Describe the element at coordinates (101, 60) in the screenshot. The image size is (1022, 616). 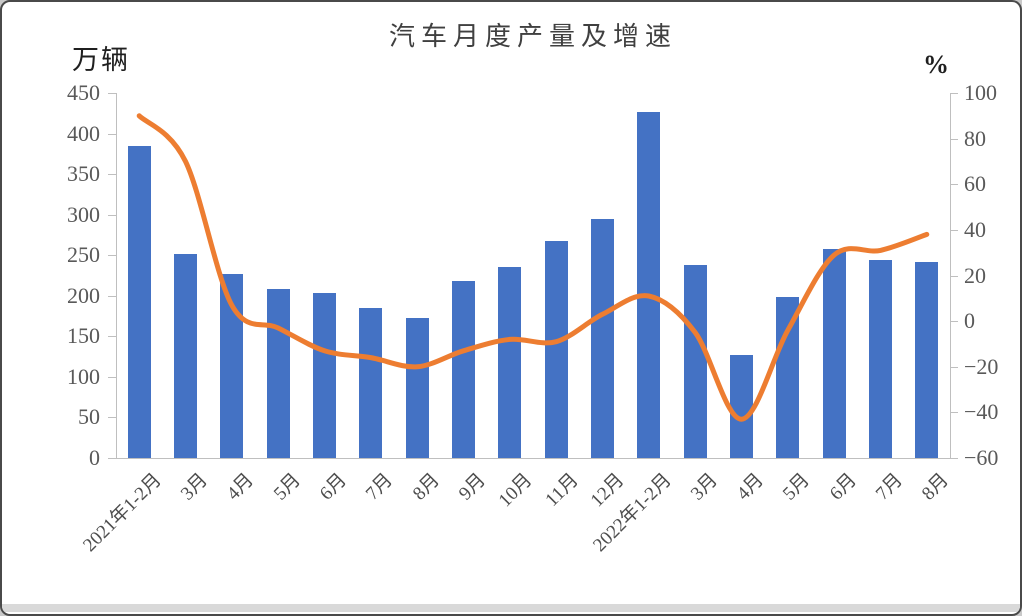
I see `left-axis-unit-label: 万辆` at that location.